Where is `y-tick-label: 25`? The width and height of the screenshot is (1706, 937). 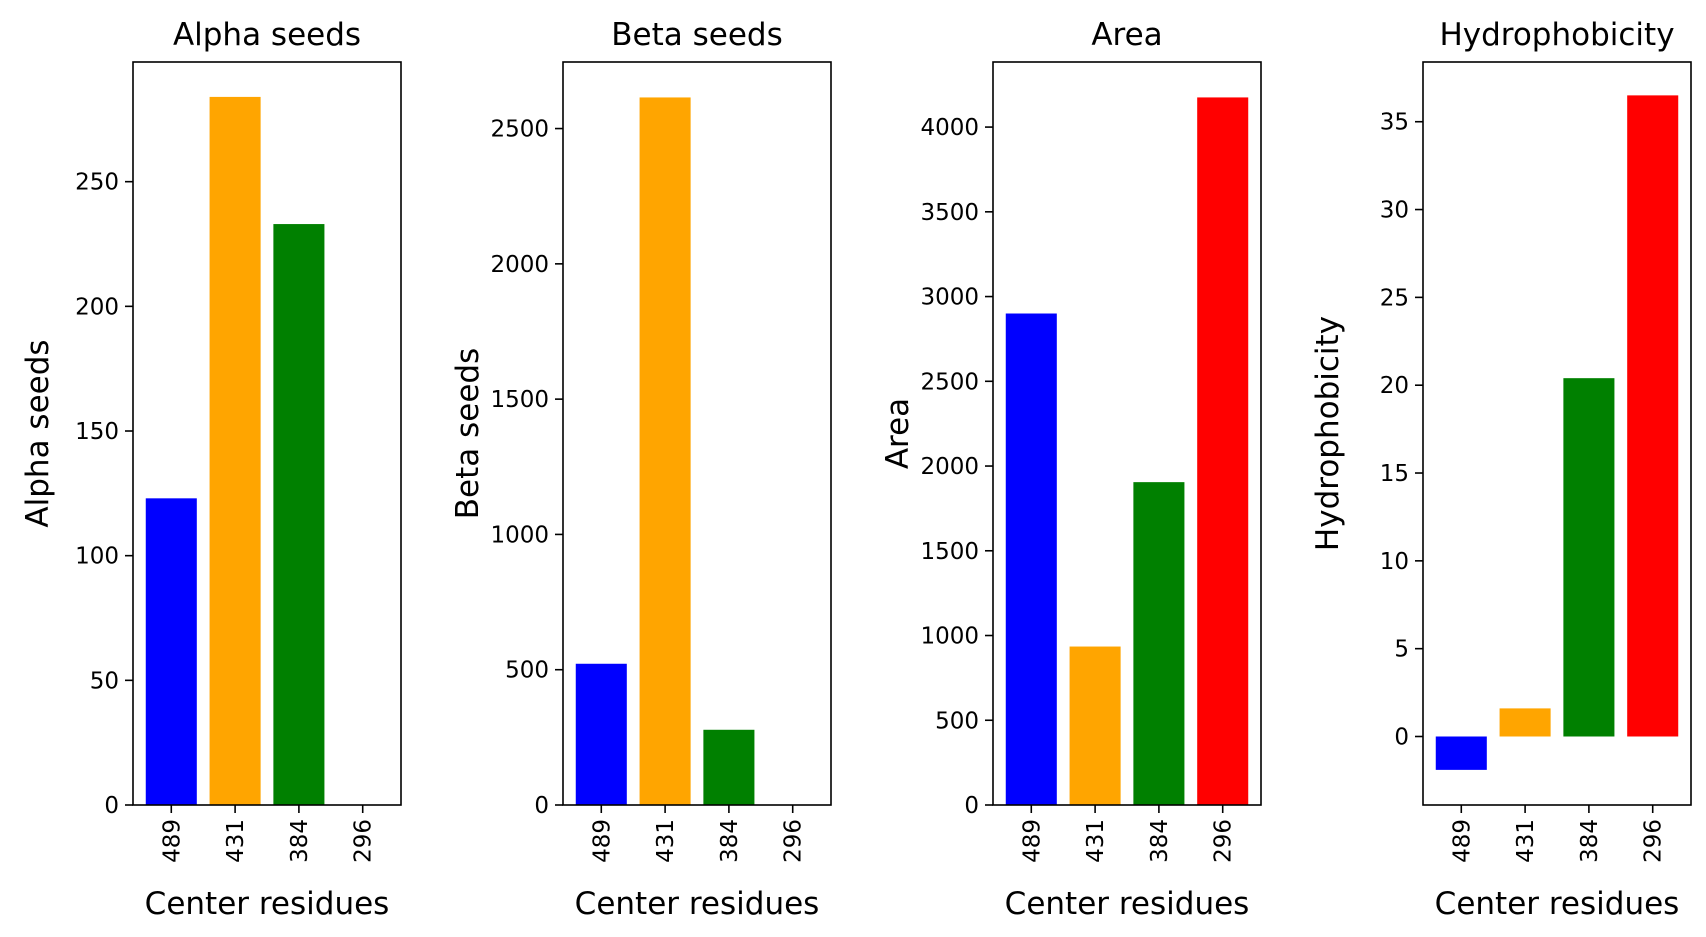 y-tick-label: 25 is located at coordinates (1394, 298).